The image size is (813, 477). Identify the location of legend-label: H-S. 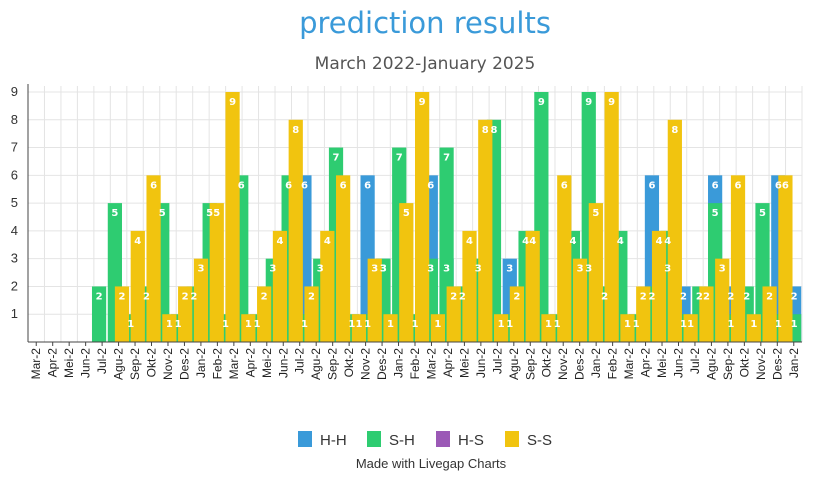
(471, 440).